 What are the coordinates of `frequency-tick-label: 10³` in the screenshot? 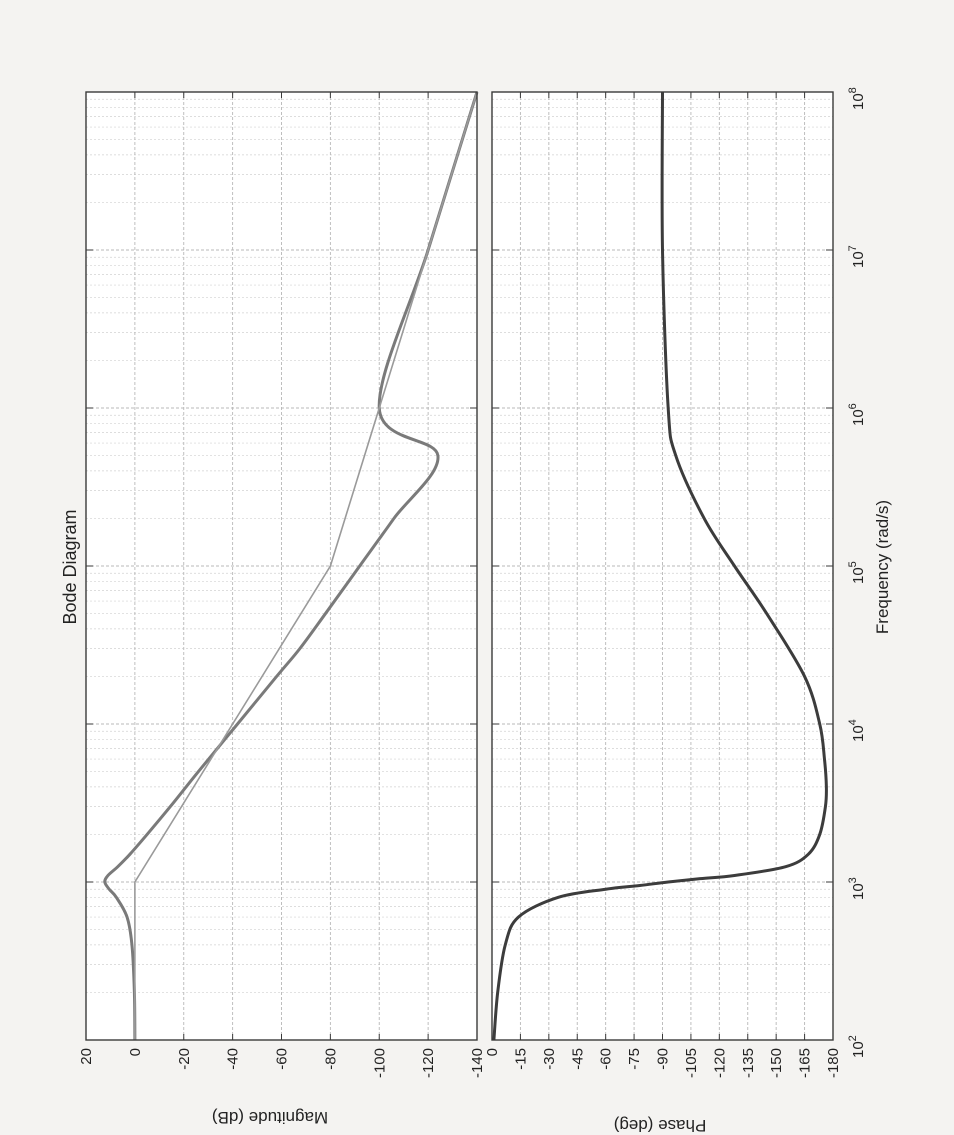 It's located at (857, 888).